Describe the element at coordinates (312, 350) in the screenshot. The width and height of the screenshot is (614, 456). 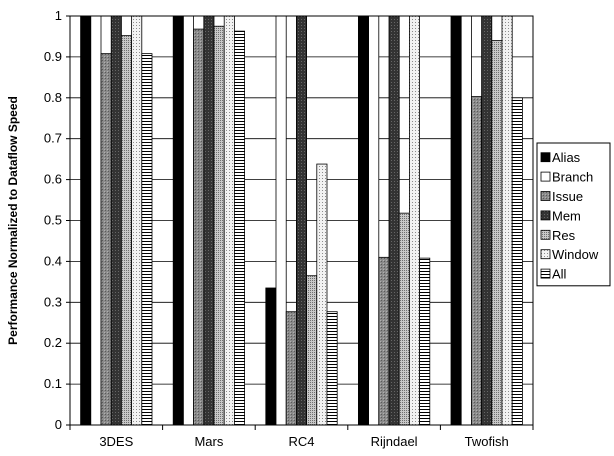
I see `bar-res-rc4` at that location.